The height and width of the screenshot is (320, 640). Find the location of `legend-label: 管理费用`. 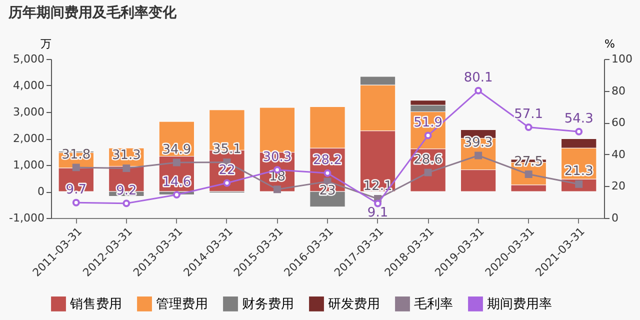

legend-label: 管理费用 is located at coordinates (182, 304).